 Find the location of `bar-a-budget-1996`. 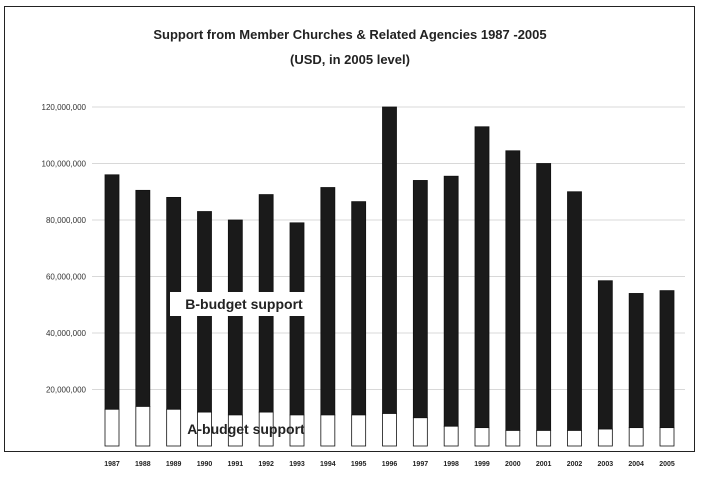

bar-a-budget-1996 is located at coordinates (389, 430).